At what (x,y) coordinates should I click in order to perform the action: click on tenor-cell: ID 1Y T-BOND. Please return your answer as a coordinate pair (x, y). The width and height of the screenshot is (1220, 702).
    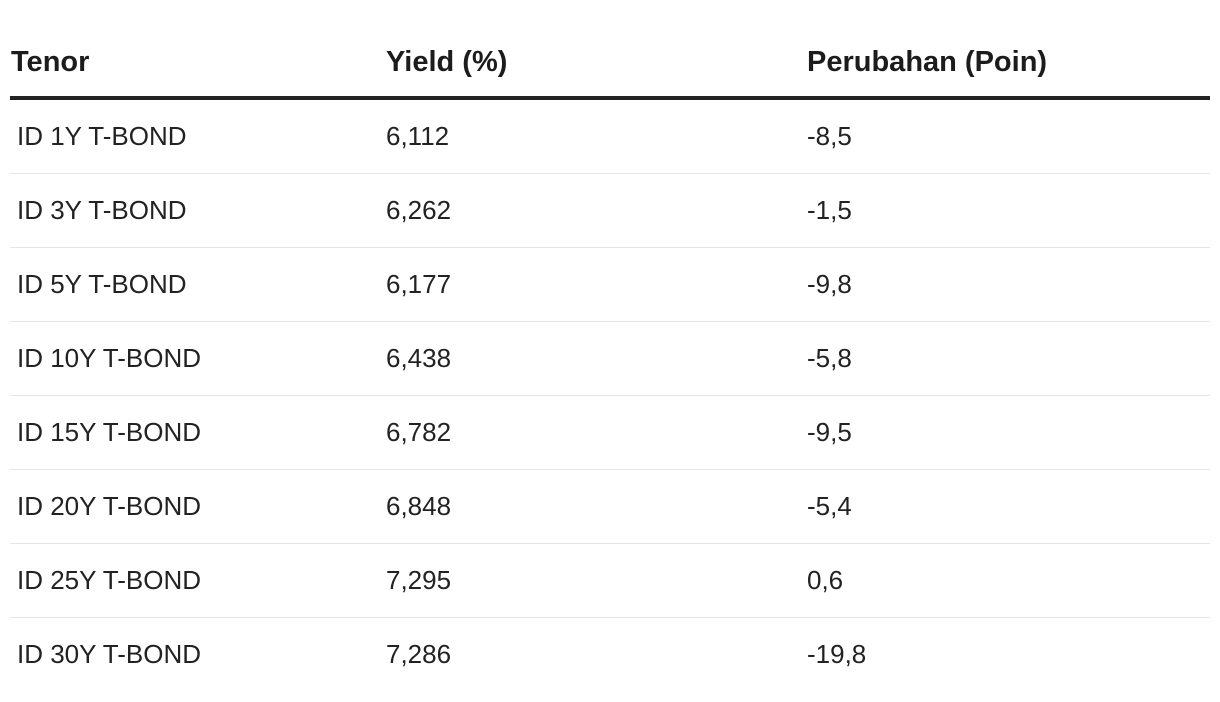
    Looking at the image, I should click on (198, 136).